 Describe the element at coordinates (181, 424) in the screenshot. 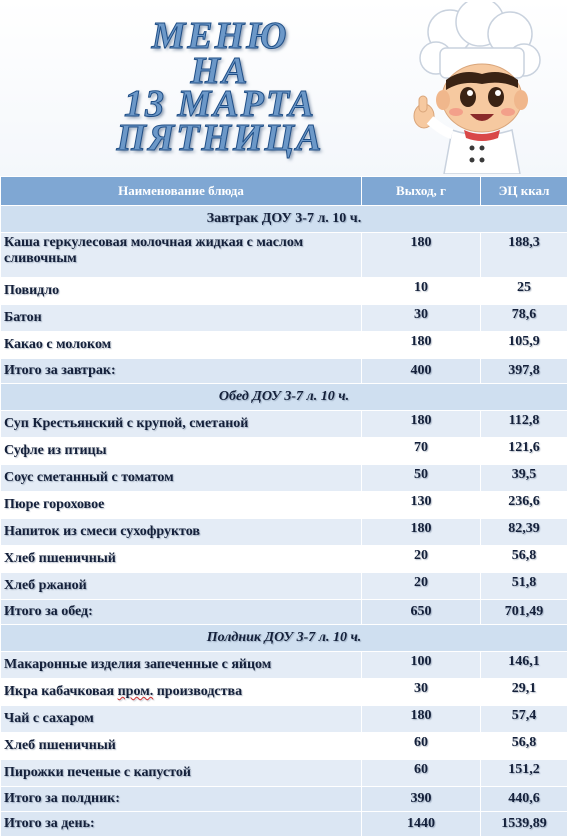

I see `dish-name: Суп Крестьянский с крупой, сметаной` at that location.